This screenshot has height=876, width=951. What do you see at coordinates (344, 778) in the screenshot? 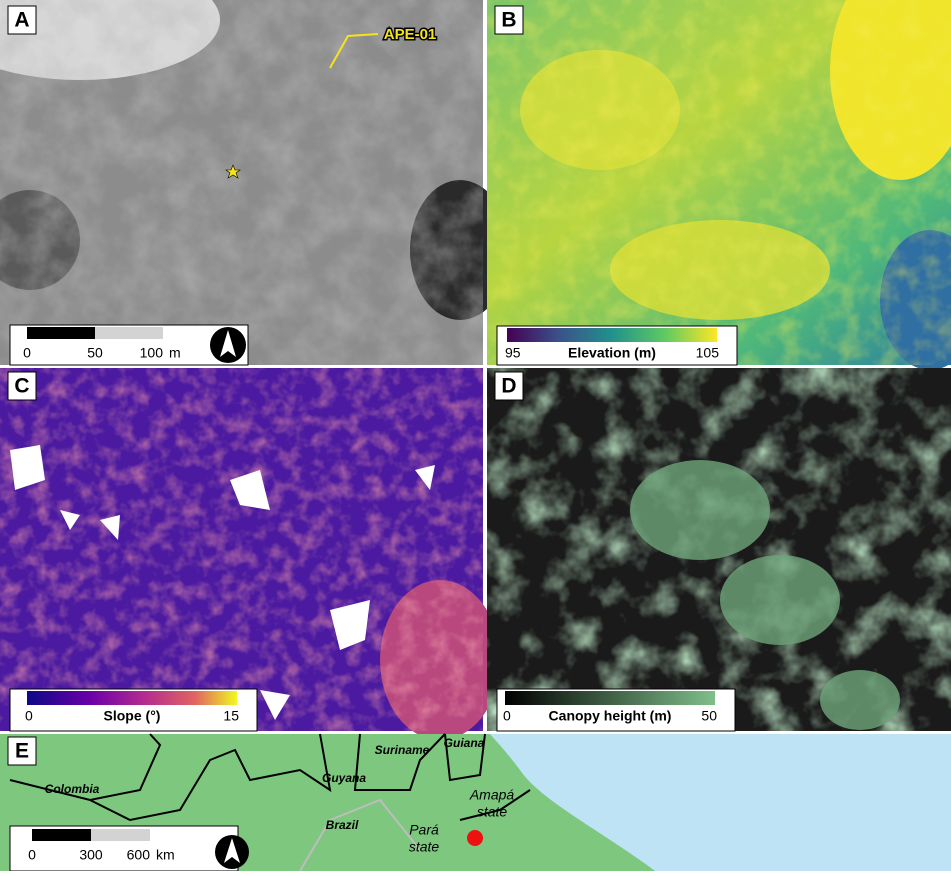
I see `country-label: Guyana` at bounding box center [344, 778].